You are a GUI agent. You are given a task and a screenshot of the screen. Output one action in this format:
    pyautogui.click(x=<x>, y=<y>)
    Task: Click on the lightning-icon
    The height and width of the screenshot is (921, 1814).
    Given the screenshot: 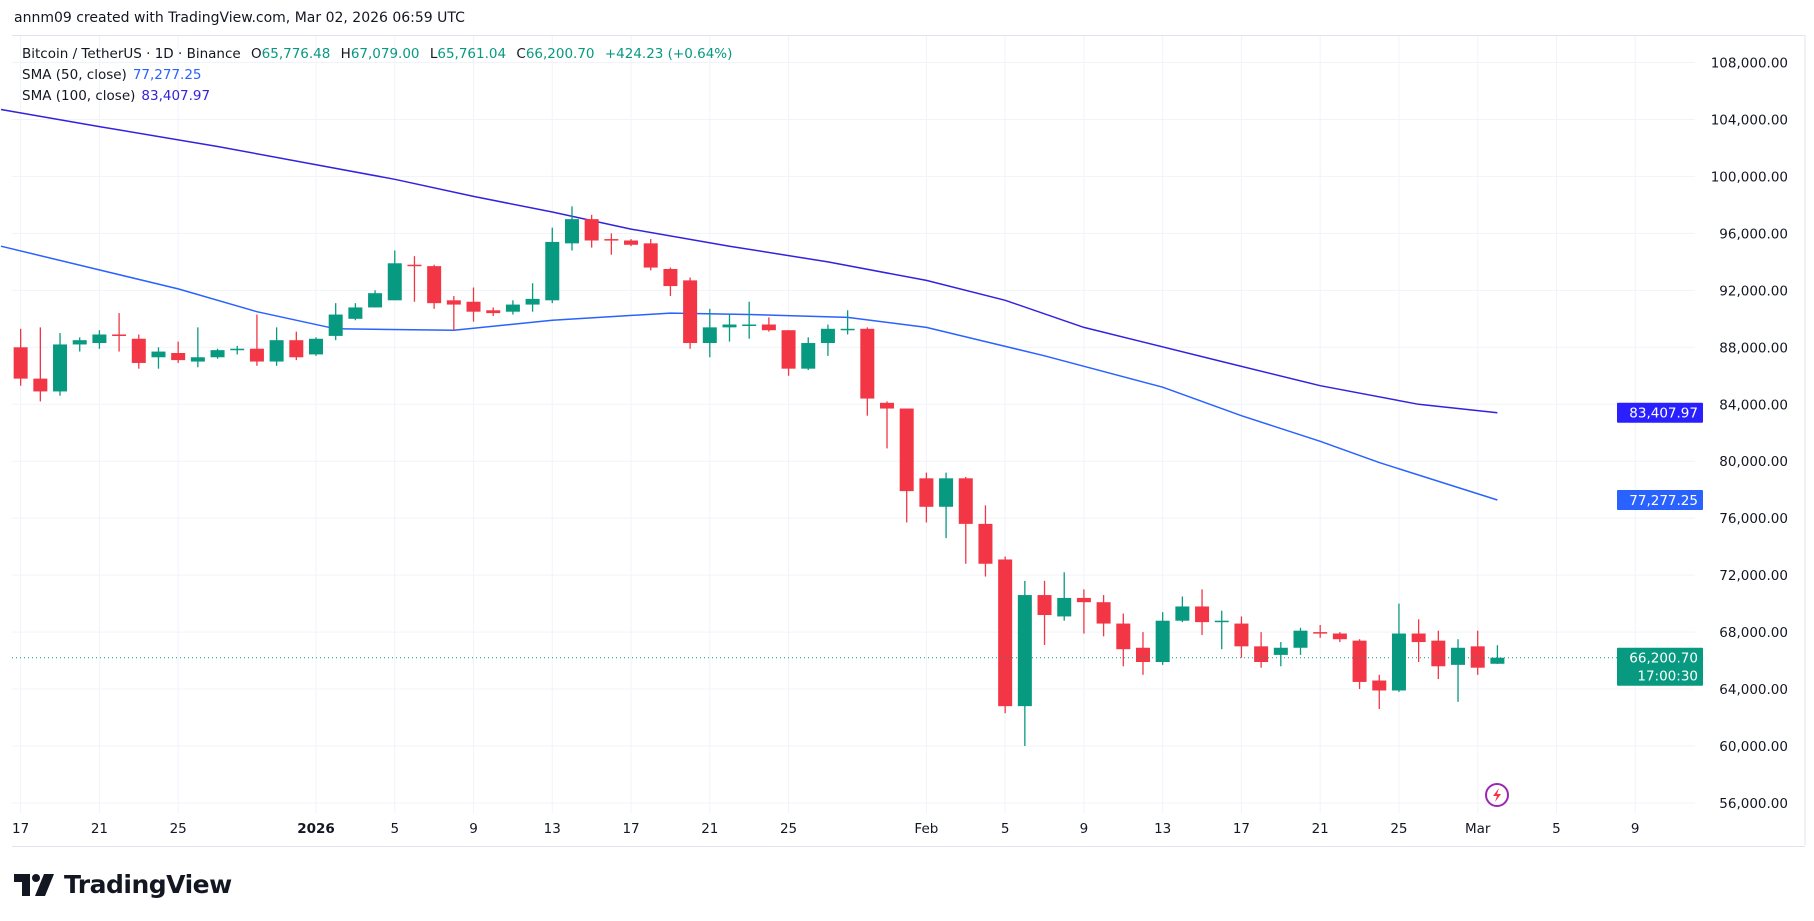 What is the action you would take?
    pyautogui.click(x=1497, y=795)
    